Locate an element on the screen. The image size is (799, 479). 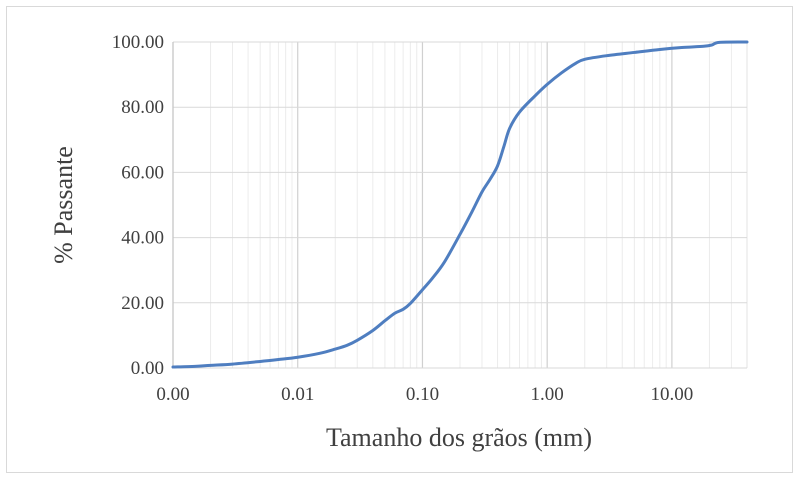
y-tick-label: 20.00 is located at coordinates (142, 303).